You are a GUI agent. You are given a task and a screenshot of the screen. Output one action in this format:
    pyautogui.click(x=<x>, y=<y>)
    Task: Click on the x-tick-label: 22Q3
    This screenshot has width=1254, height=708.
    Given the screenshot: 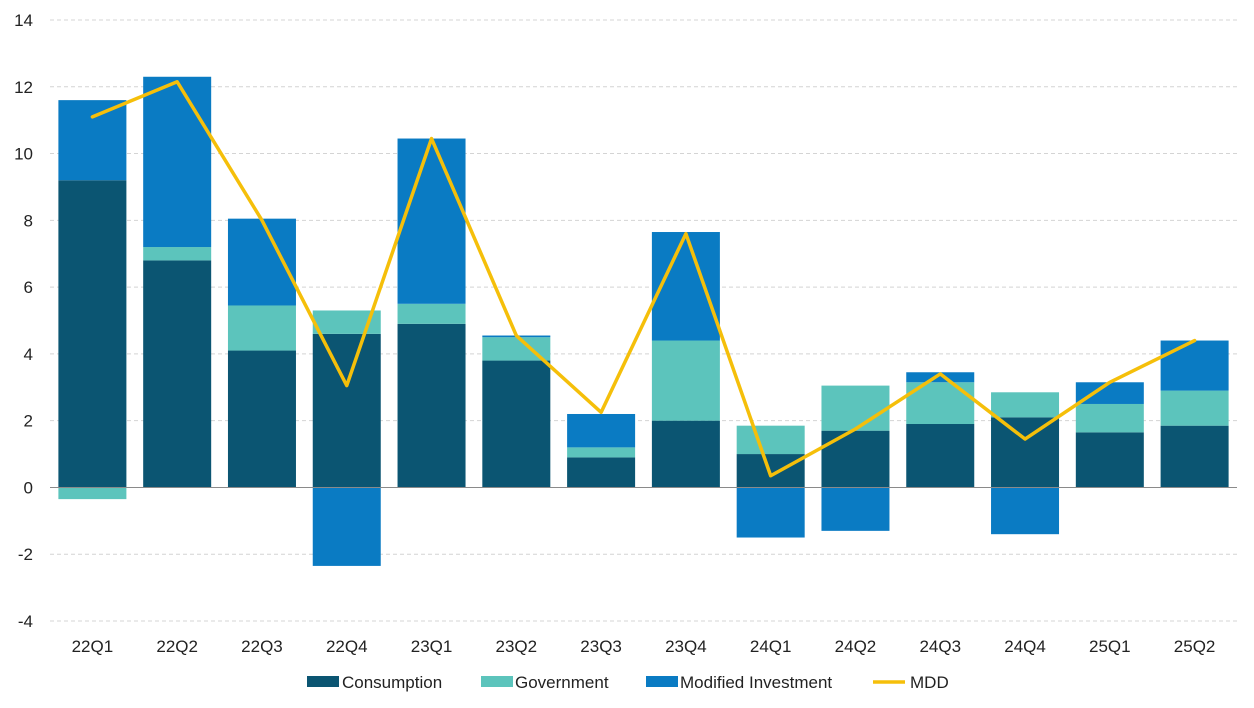 What is the action you would take?
    pyautogui.click(x=262, y=646)
    